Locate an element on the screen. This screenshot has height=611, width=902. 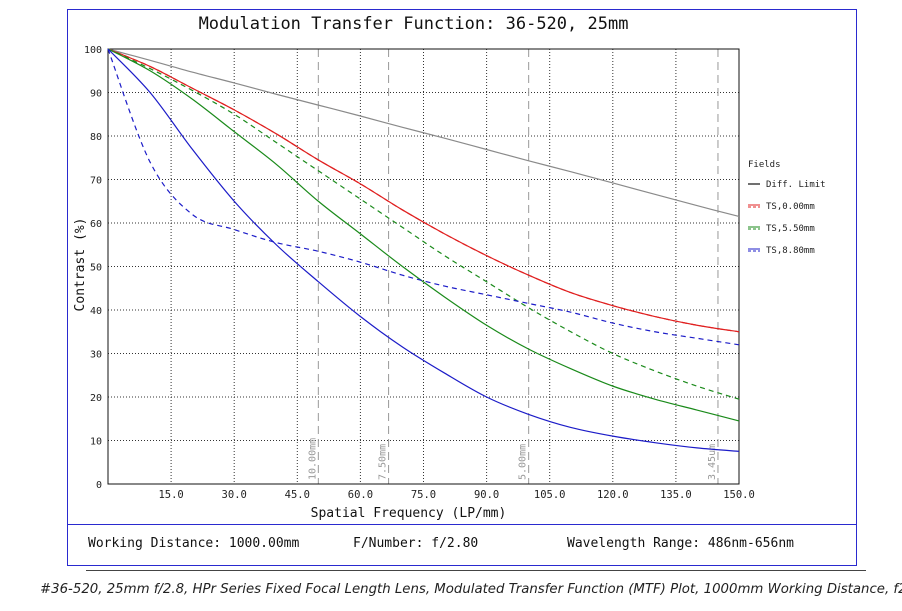
field-marker-label: 10.00mm is located at coordinates (312, 459).